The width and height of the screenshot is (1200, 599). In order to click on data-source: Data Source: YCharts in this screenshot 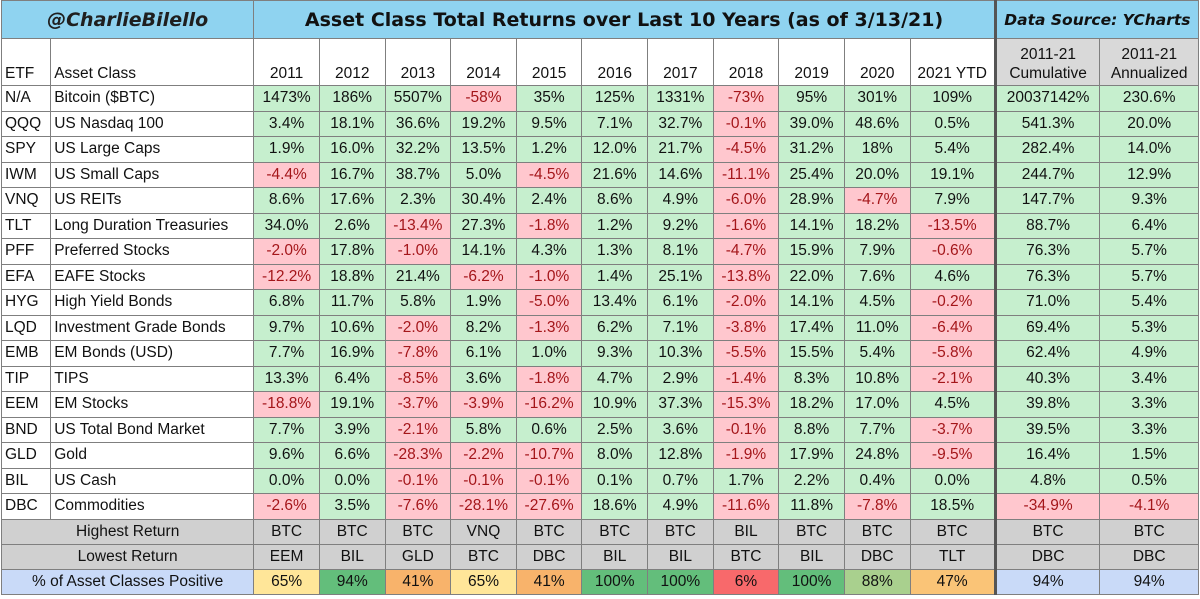, I will do `click(1096, 19)`.